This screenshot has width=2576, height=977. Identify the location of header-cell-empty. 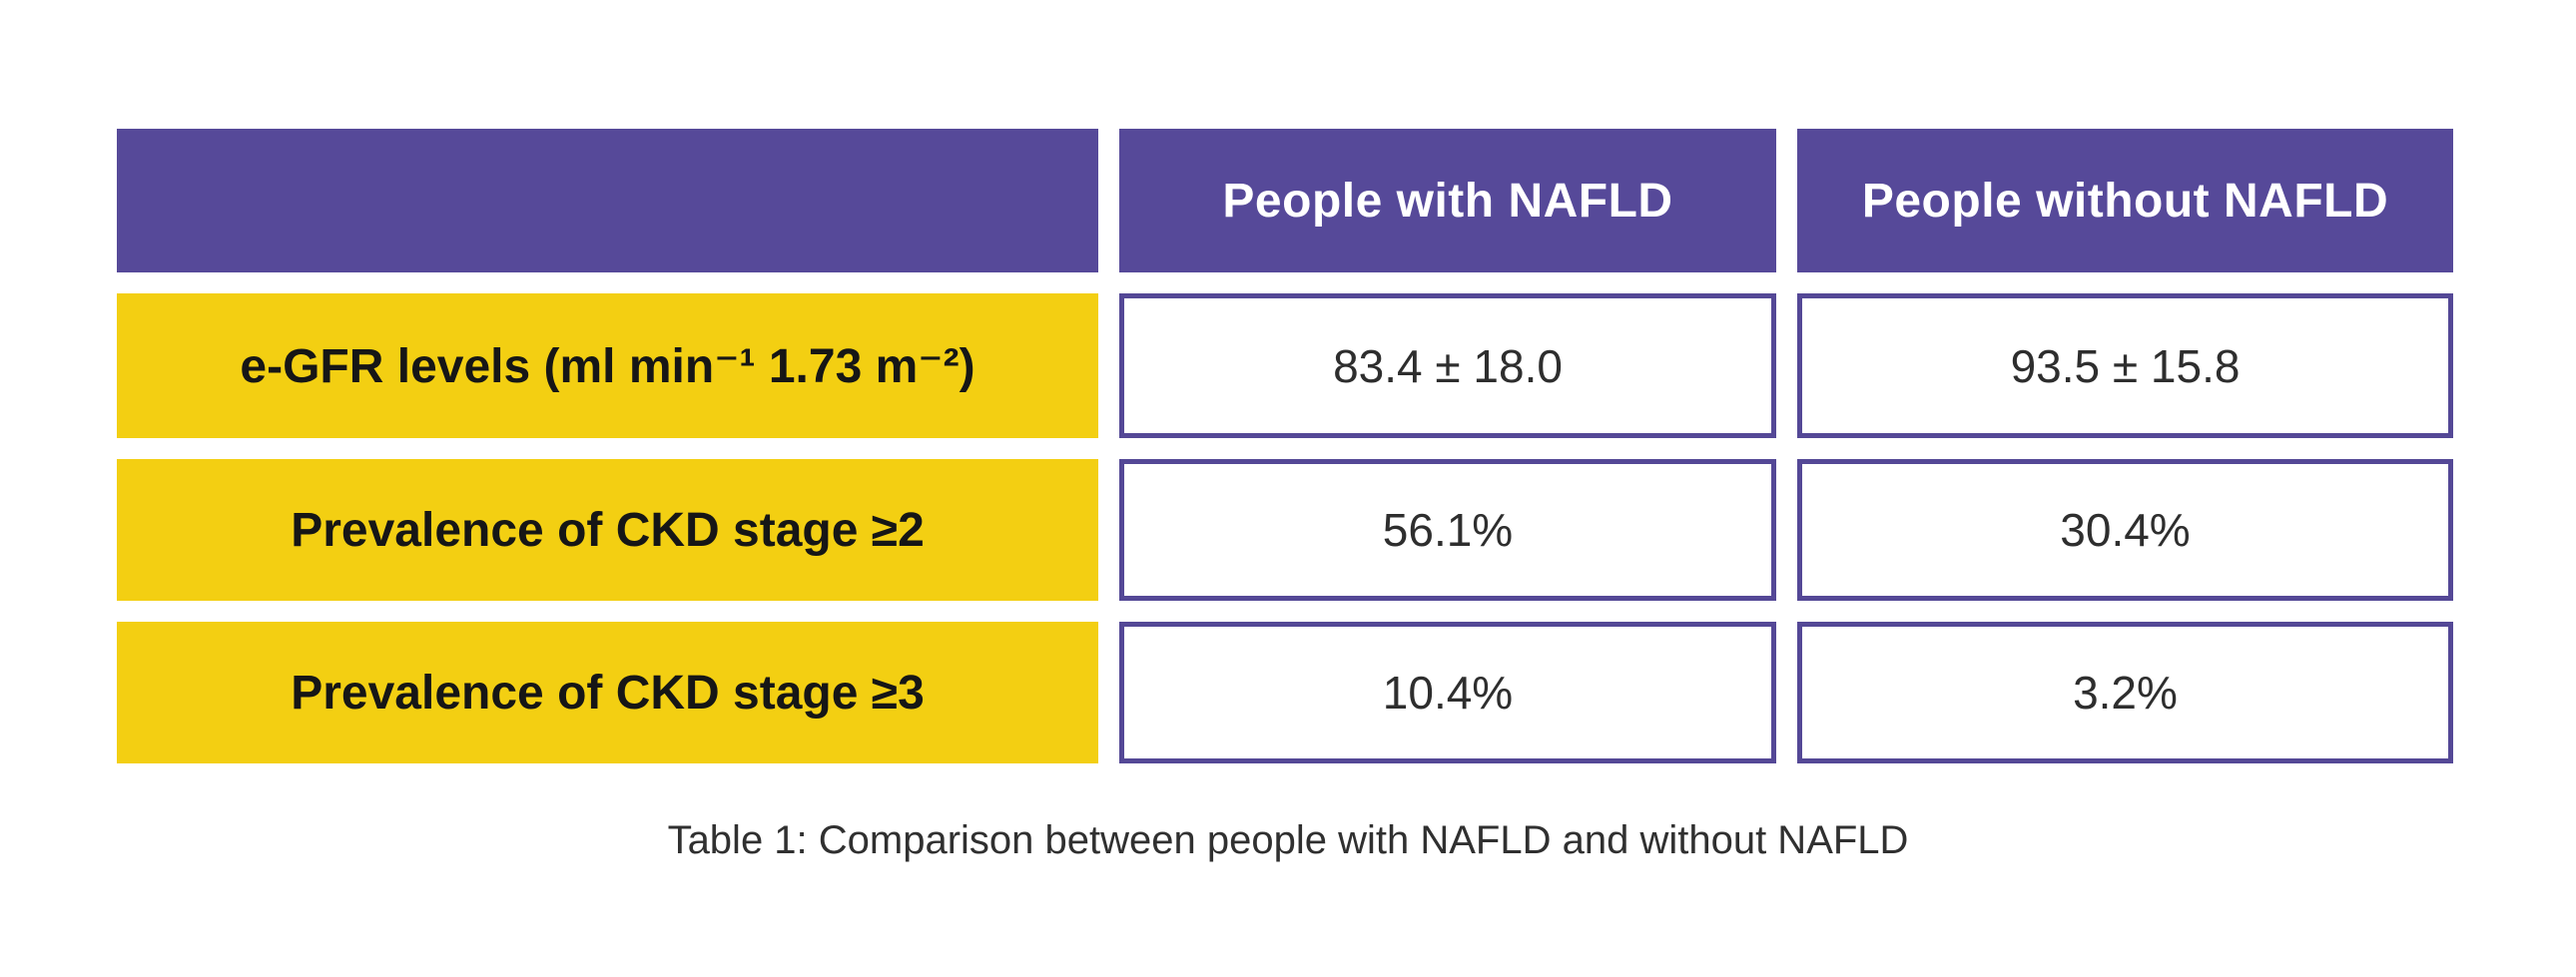
(607, 201).